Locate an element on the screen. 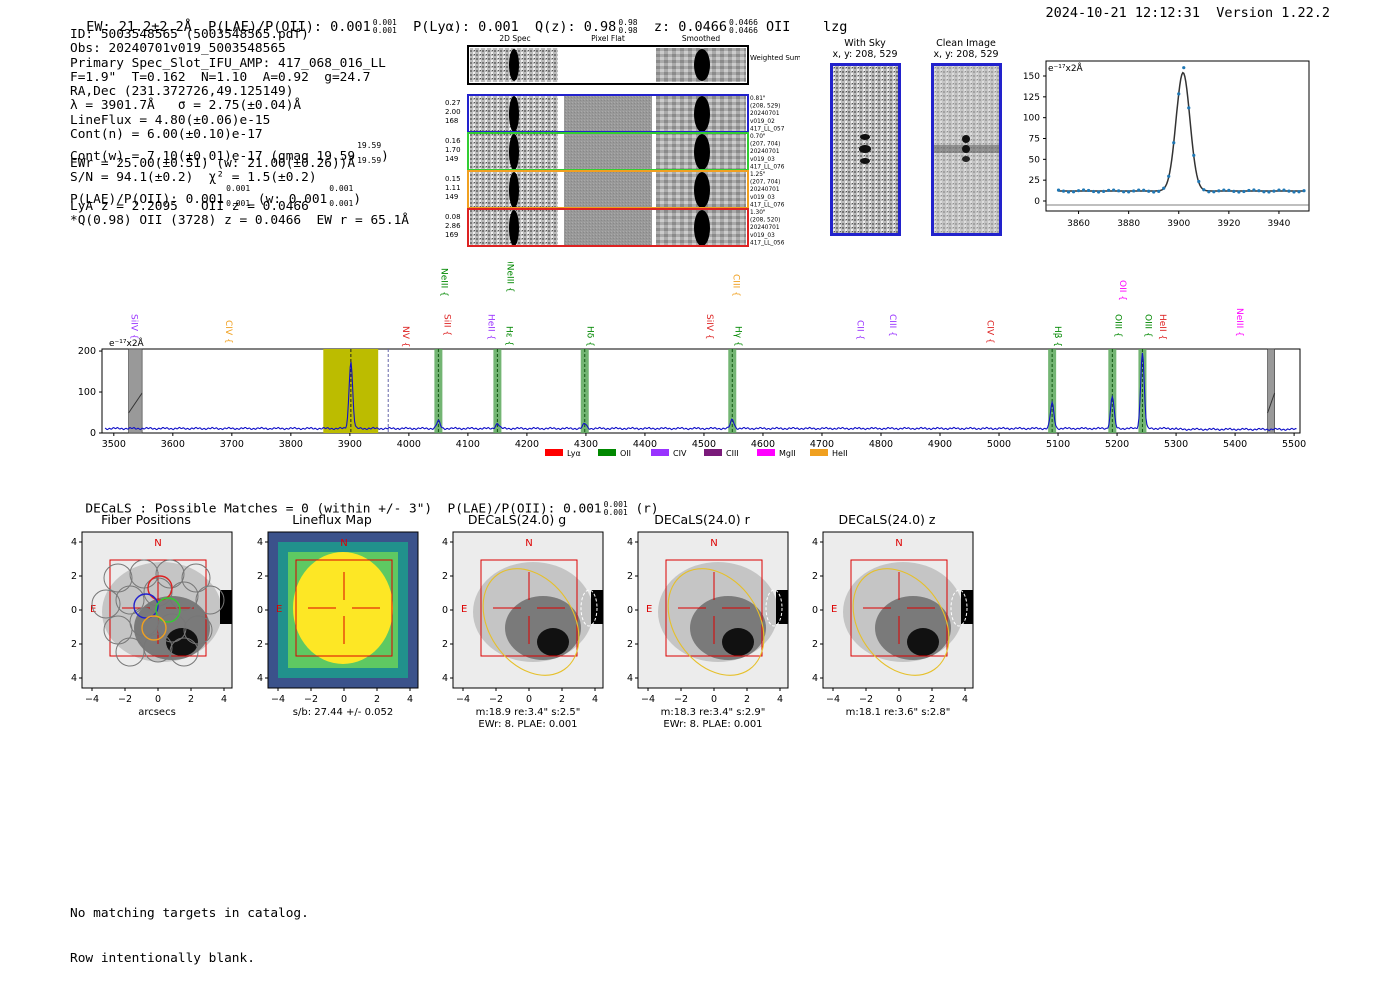  row-meta: 417_LL_057 is located at coordinates (767, 129).